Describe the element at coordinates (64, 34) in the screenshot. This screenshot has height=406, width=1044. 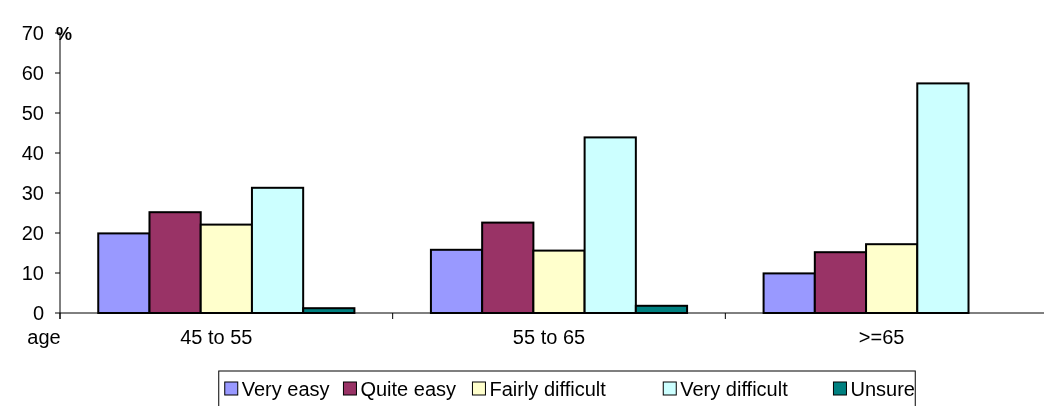
I see `y-axis-title: %` at that location.